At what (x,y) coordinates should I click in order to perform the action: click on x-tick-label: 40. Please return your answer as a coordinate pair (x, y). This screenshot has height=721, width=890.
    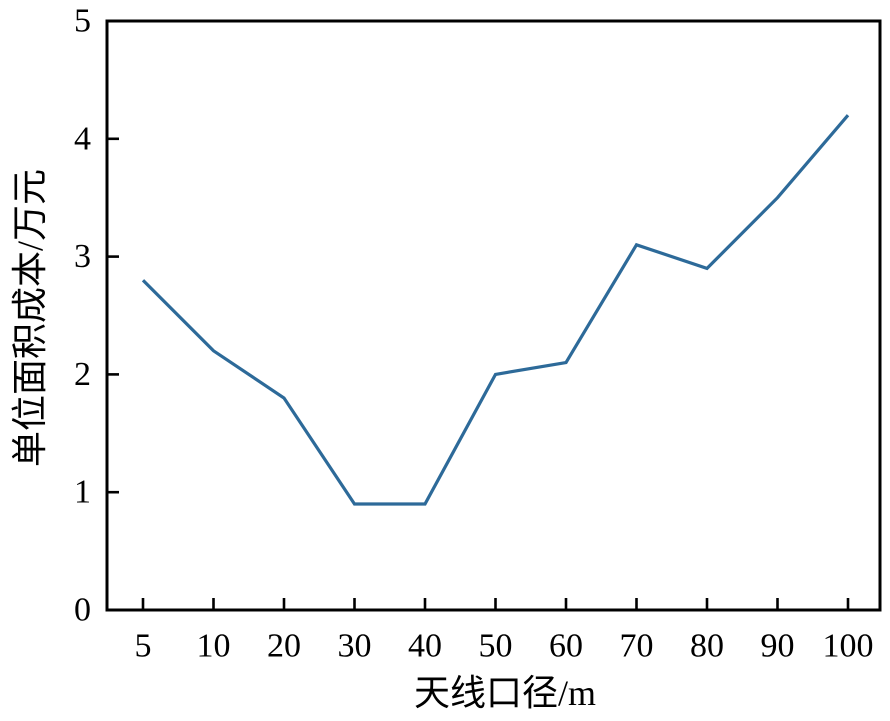
    Looking at the image, I should click on (425, 646).